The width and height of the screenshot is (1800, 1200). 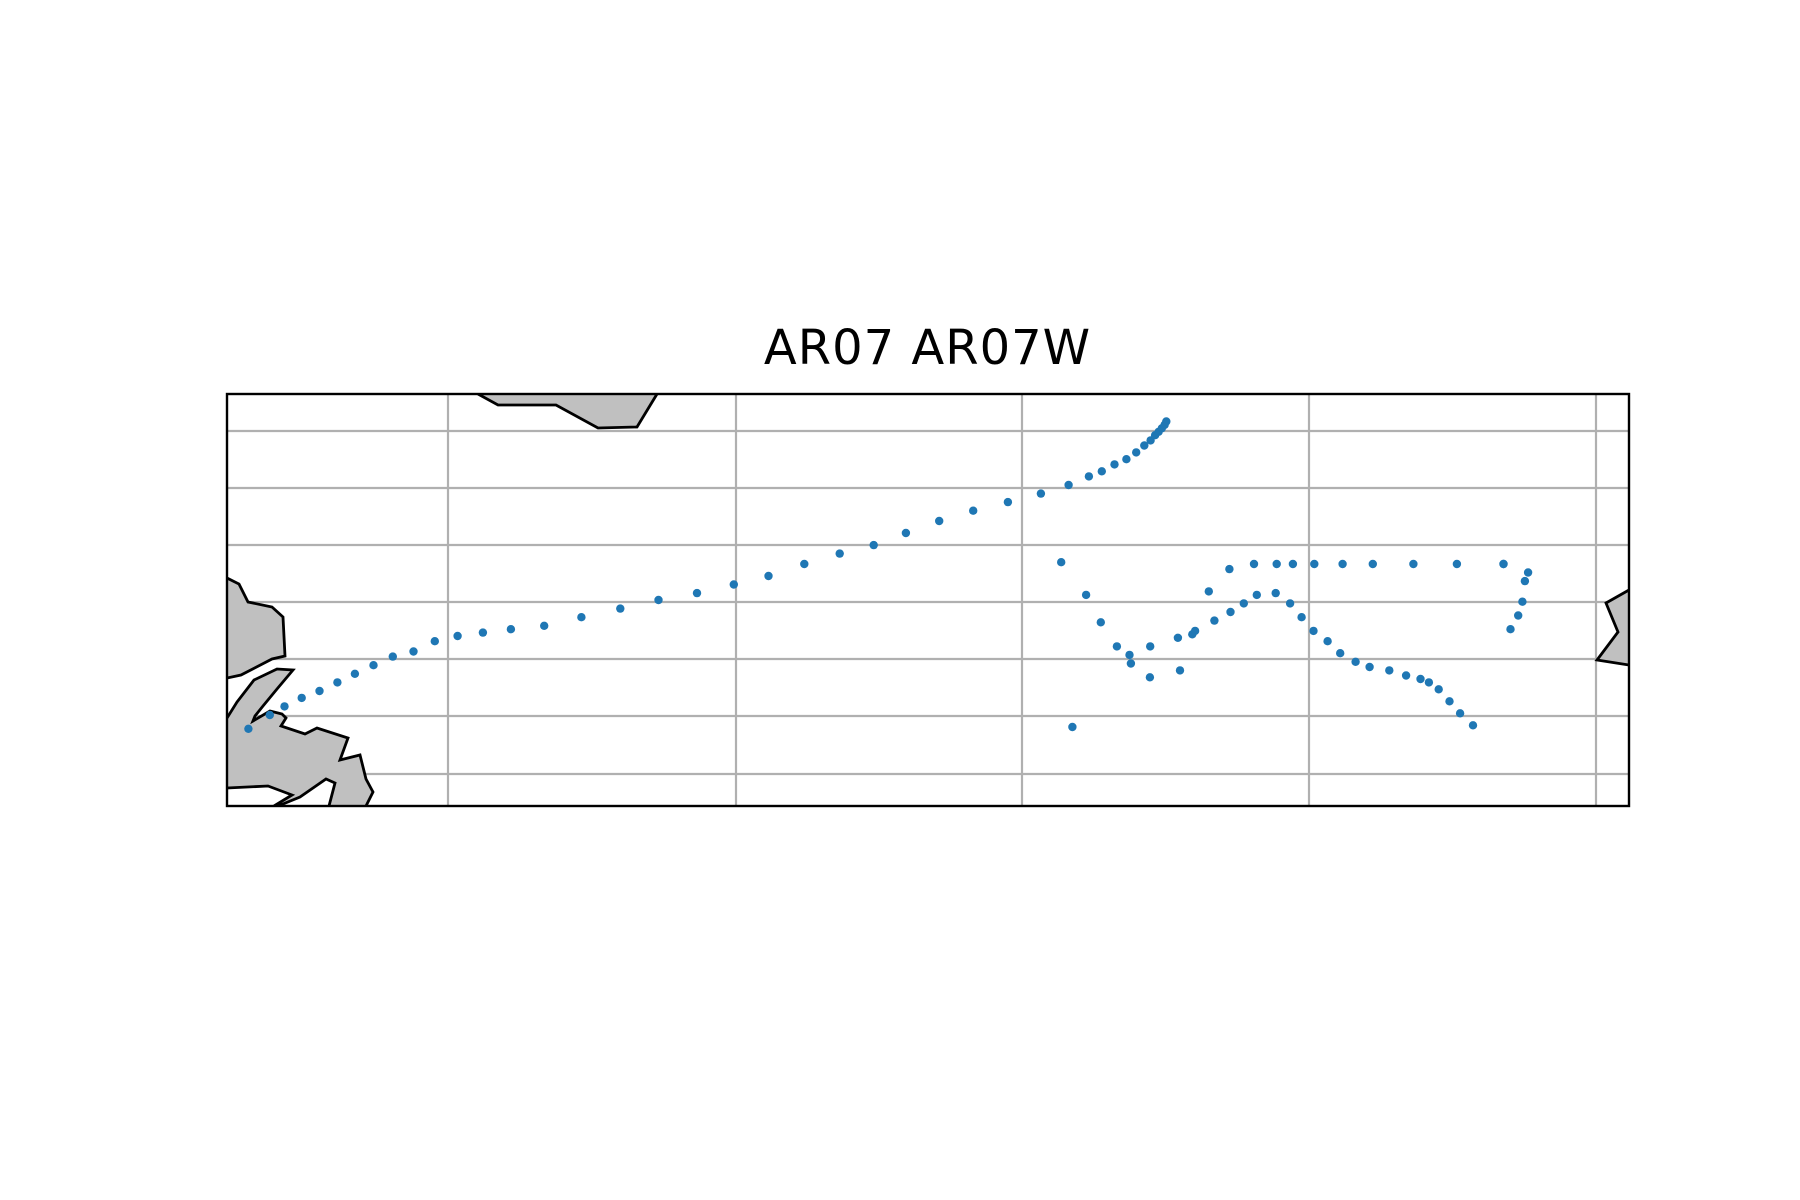 I want to click on coast-britain, so click(x=1611, y=627).